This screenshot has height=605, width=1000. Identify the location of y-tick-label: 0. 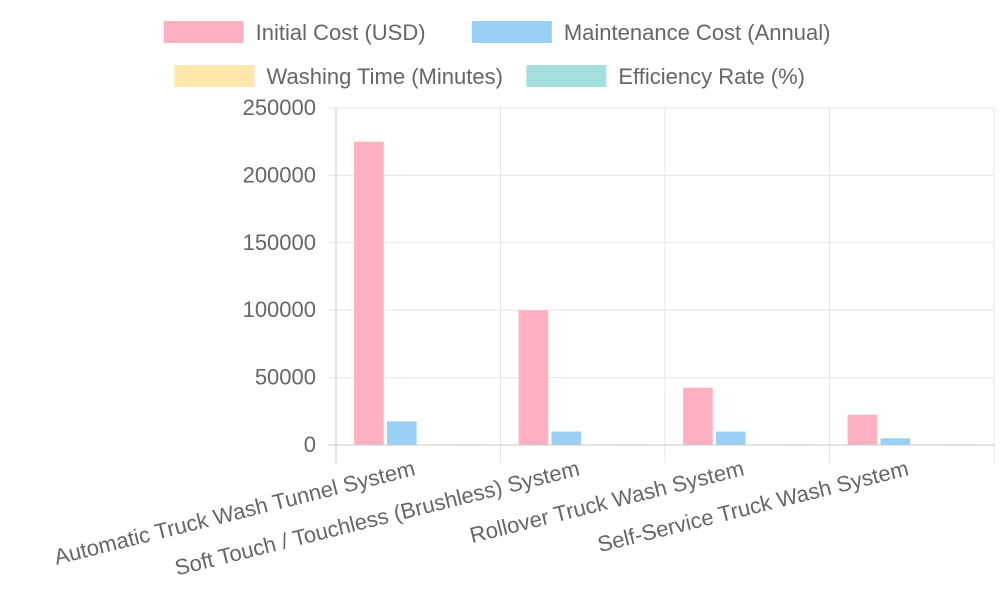
(310, 444).